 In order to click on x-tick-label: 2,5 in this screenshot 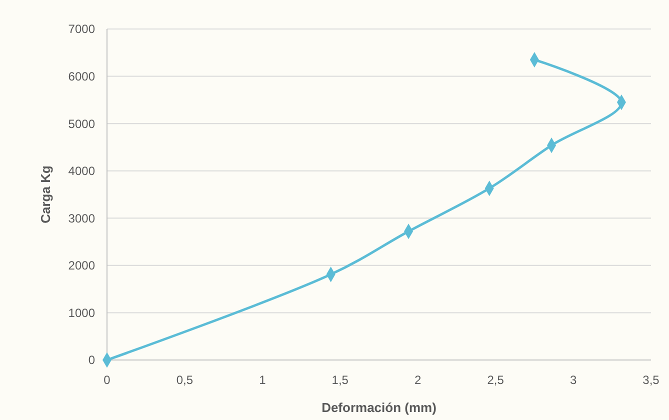, I will do `click(495, 380)`.